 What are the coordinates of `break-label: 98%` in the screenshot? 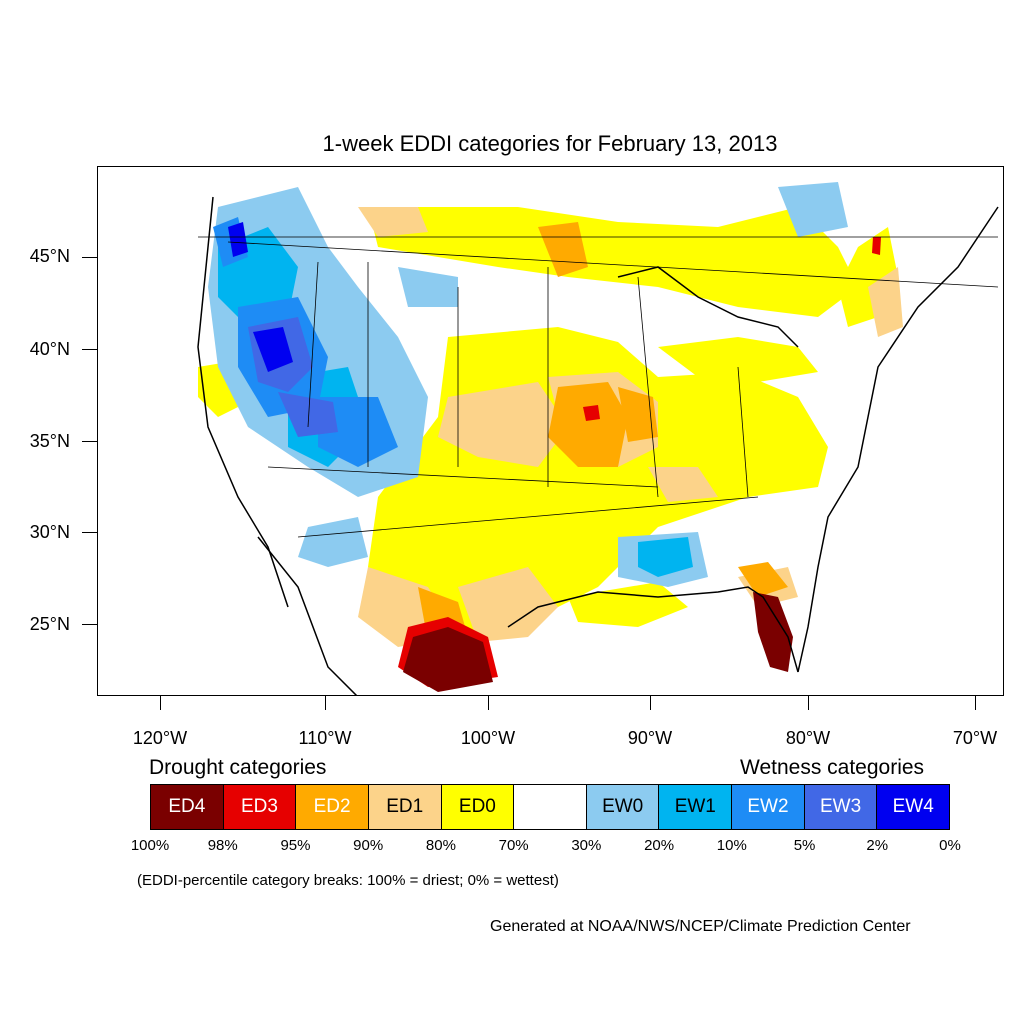 It's located at (222, 845).